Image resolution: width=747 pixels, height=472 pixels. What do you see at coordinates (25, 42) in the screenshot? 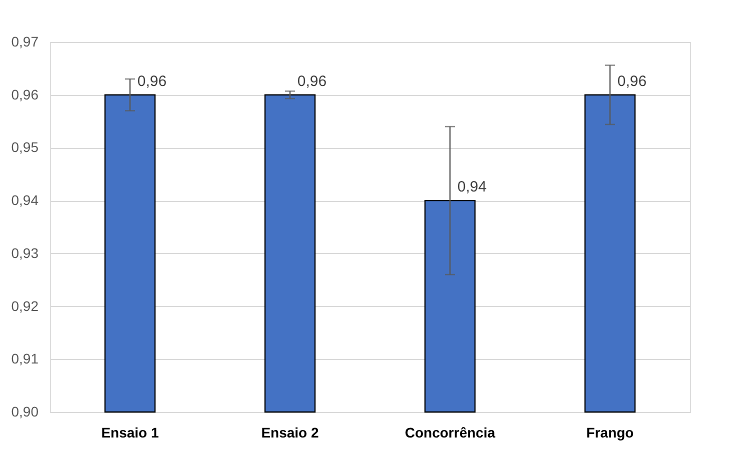
I see `y-tick-label: 0,97` at bounding box center [25, 42].